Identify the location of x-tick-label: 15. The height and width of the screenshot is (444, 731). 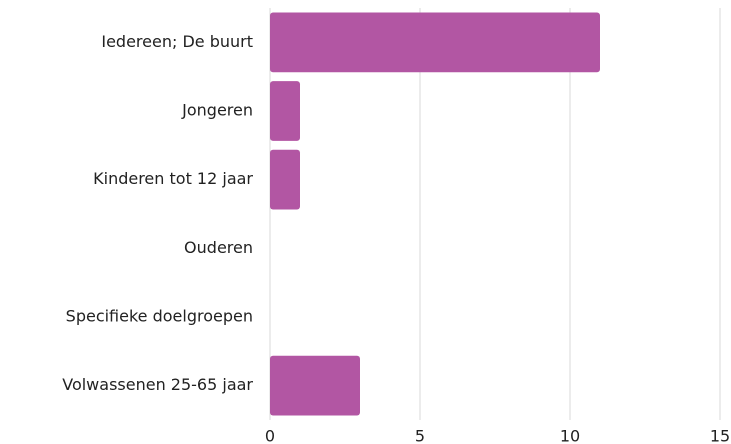
(720, 435).